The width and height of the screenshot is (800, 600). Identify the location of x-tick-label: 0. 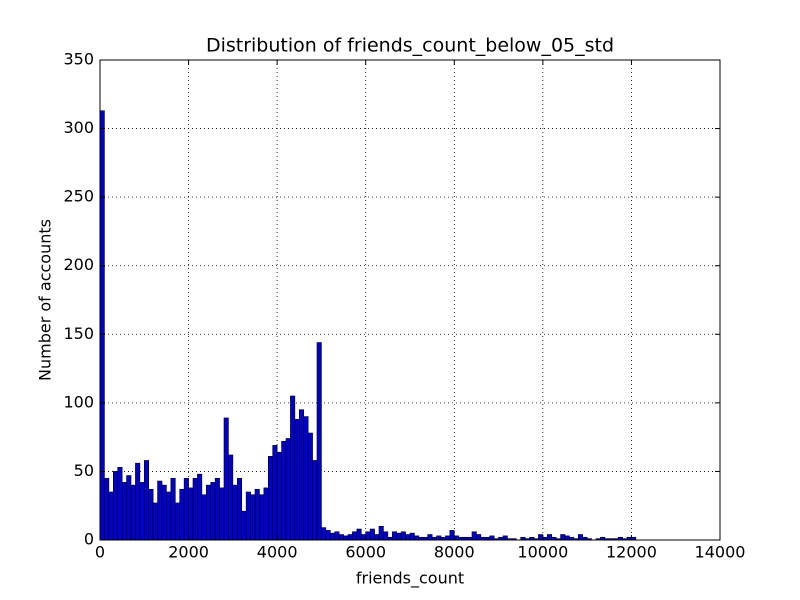
(100, 552).